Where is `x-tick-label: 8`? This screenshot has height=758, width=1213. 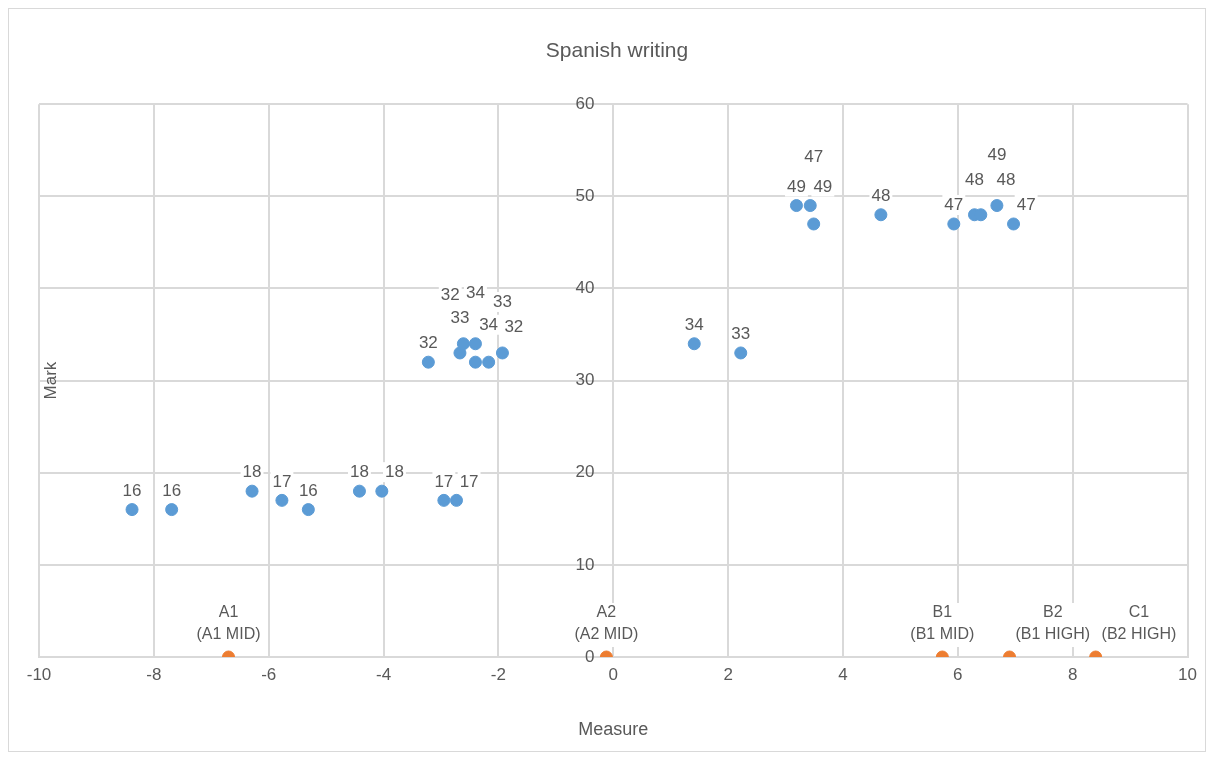 x-tick-label: 8 is located at coordinates (1072, 674).